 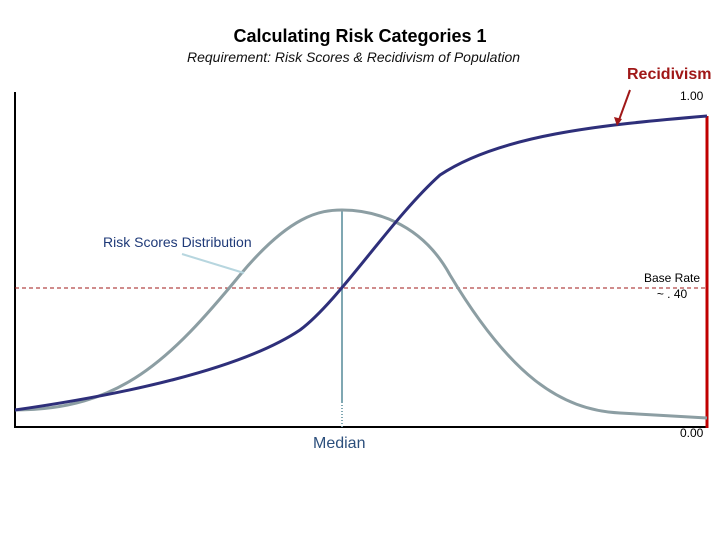 I want to click on axis-bottom-value: 0.00, so click(x=692, y=433).